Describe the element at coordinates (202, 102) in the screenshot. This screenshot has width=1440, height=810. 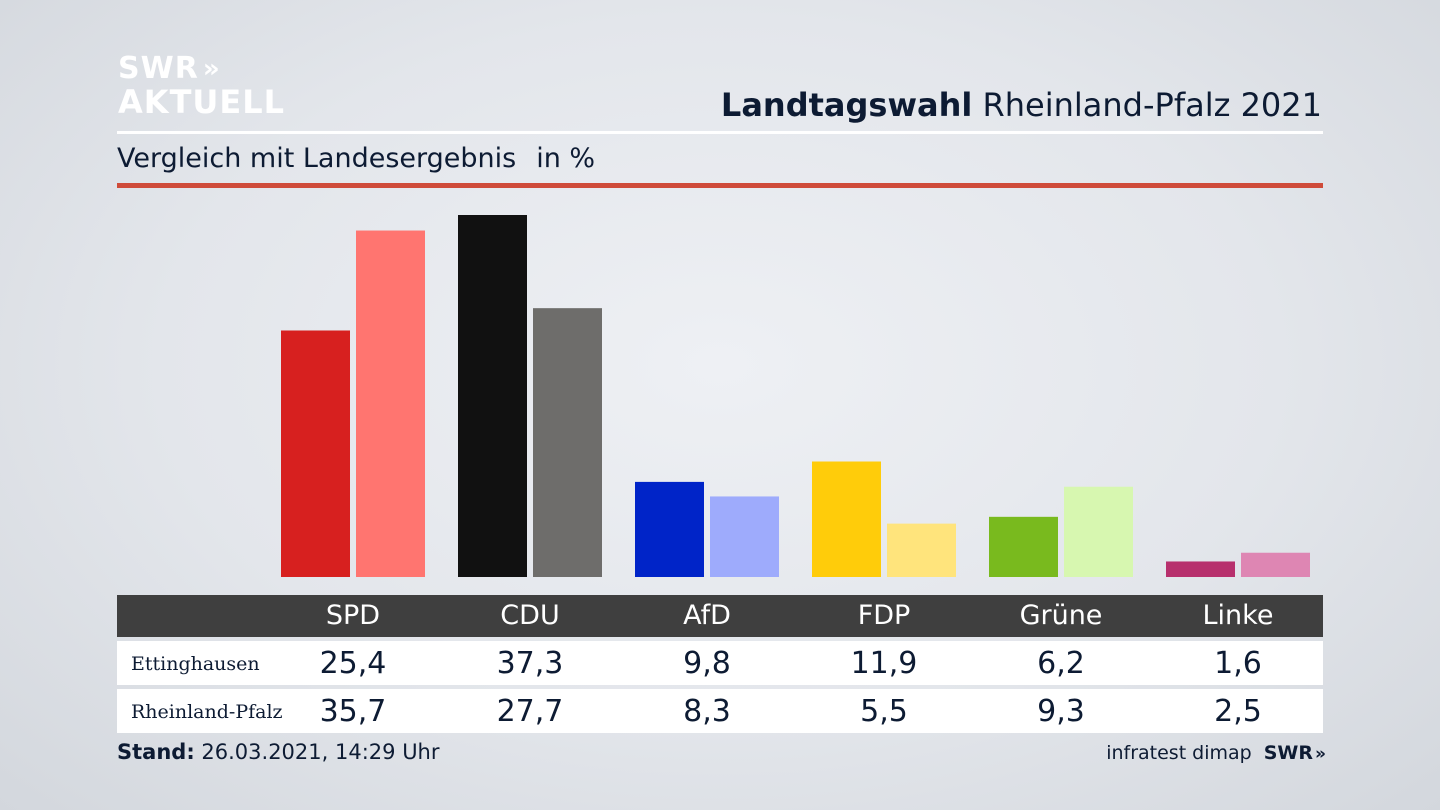
I see `logo-line2: AKTUELL` at that location.